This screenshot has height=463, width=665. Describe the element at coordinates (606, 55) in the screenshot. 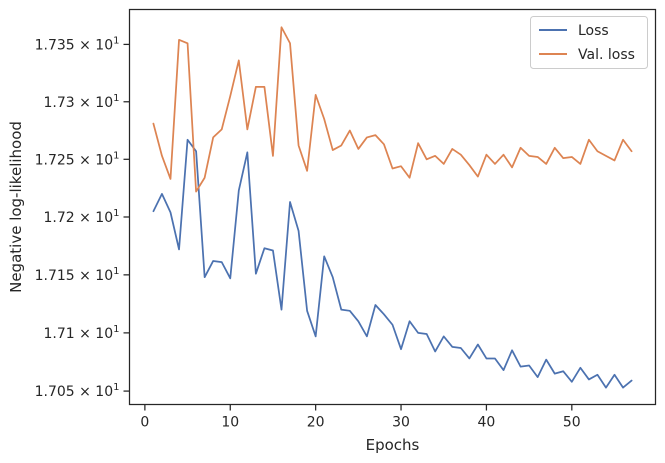

I see `legend-label-val-loss: Val. loss` at that location.